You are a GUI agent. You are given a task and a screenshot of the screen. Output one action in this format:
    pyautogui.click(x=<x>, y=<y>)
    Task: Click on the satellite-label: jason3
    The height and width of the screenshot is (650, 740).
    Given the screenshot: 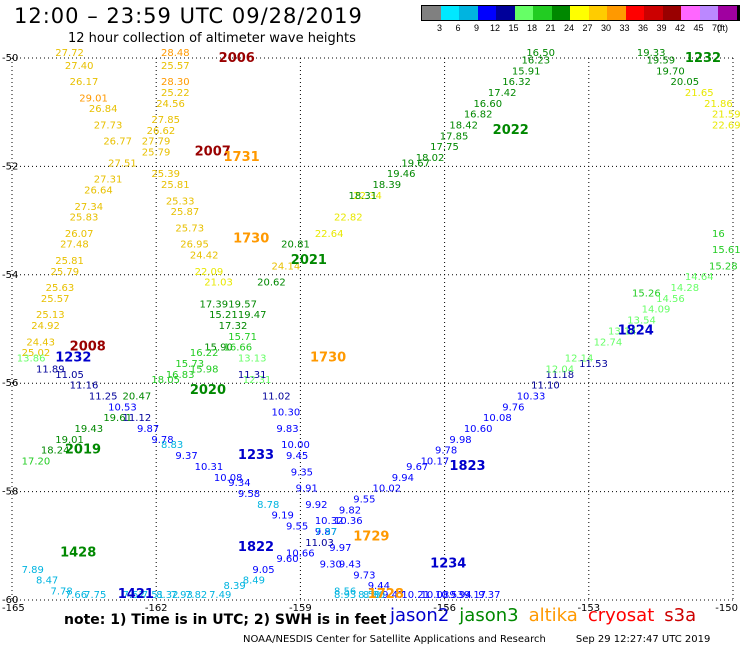 What is the action you would take?
    pyautogui.click(x=489, y=615)
    